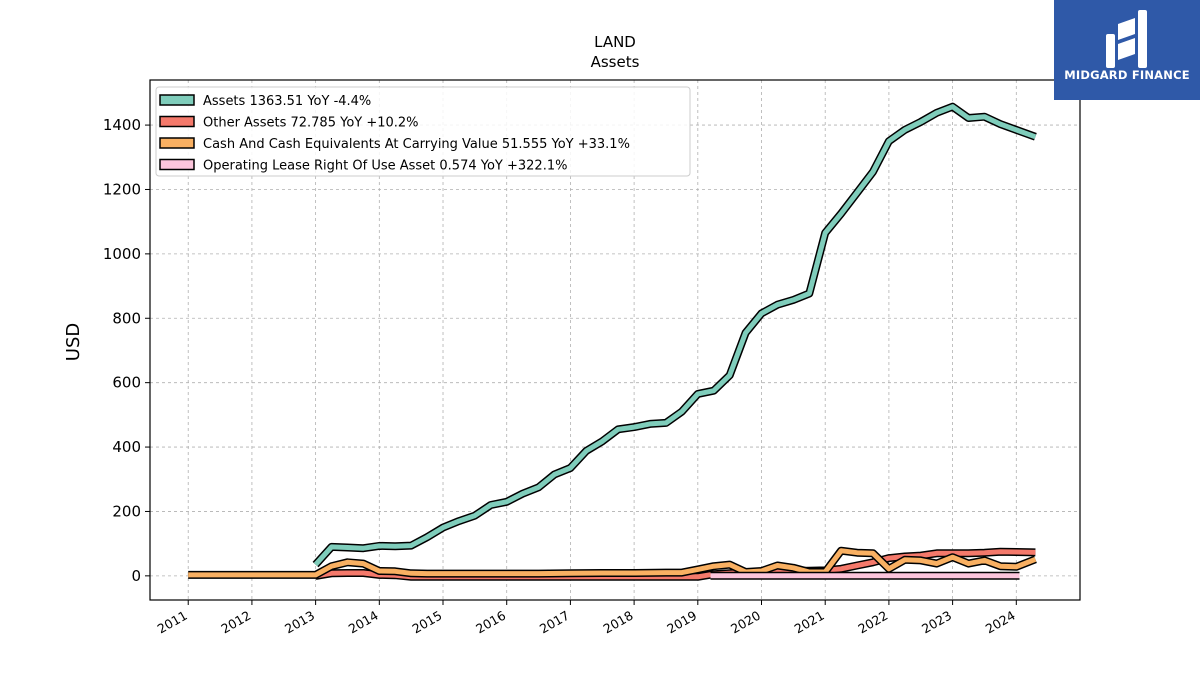 This screenshot has width=1200, height=675. I want to click on x-tick-label: 2021, so click(809, 622).